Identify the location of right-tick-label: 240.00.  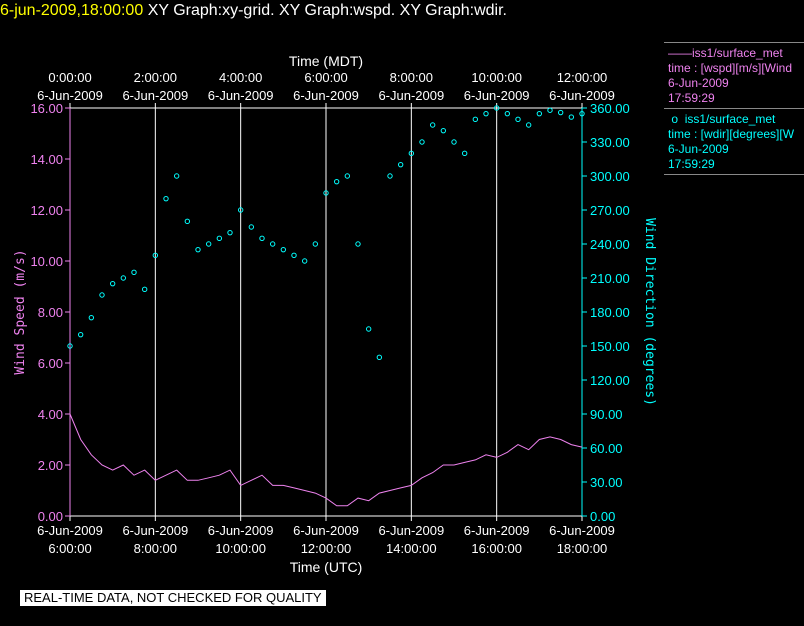
(610, 244).